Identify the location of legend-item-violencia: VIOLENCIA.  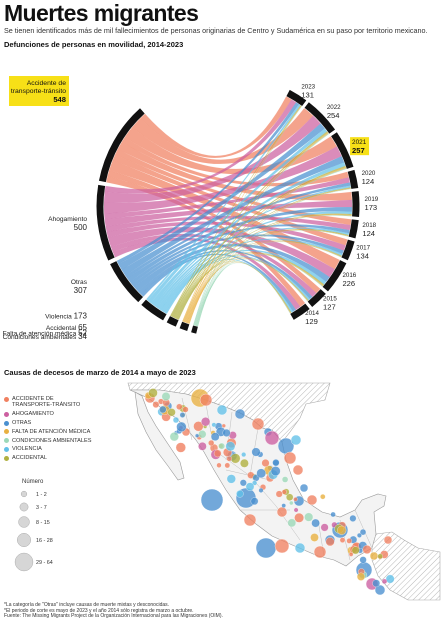
(49, 449).